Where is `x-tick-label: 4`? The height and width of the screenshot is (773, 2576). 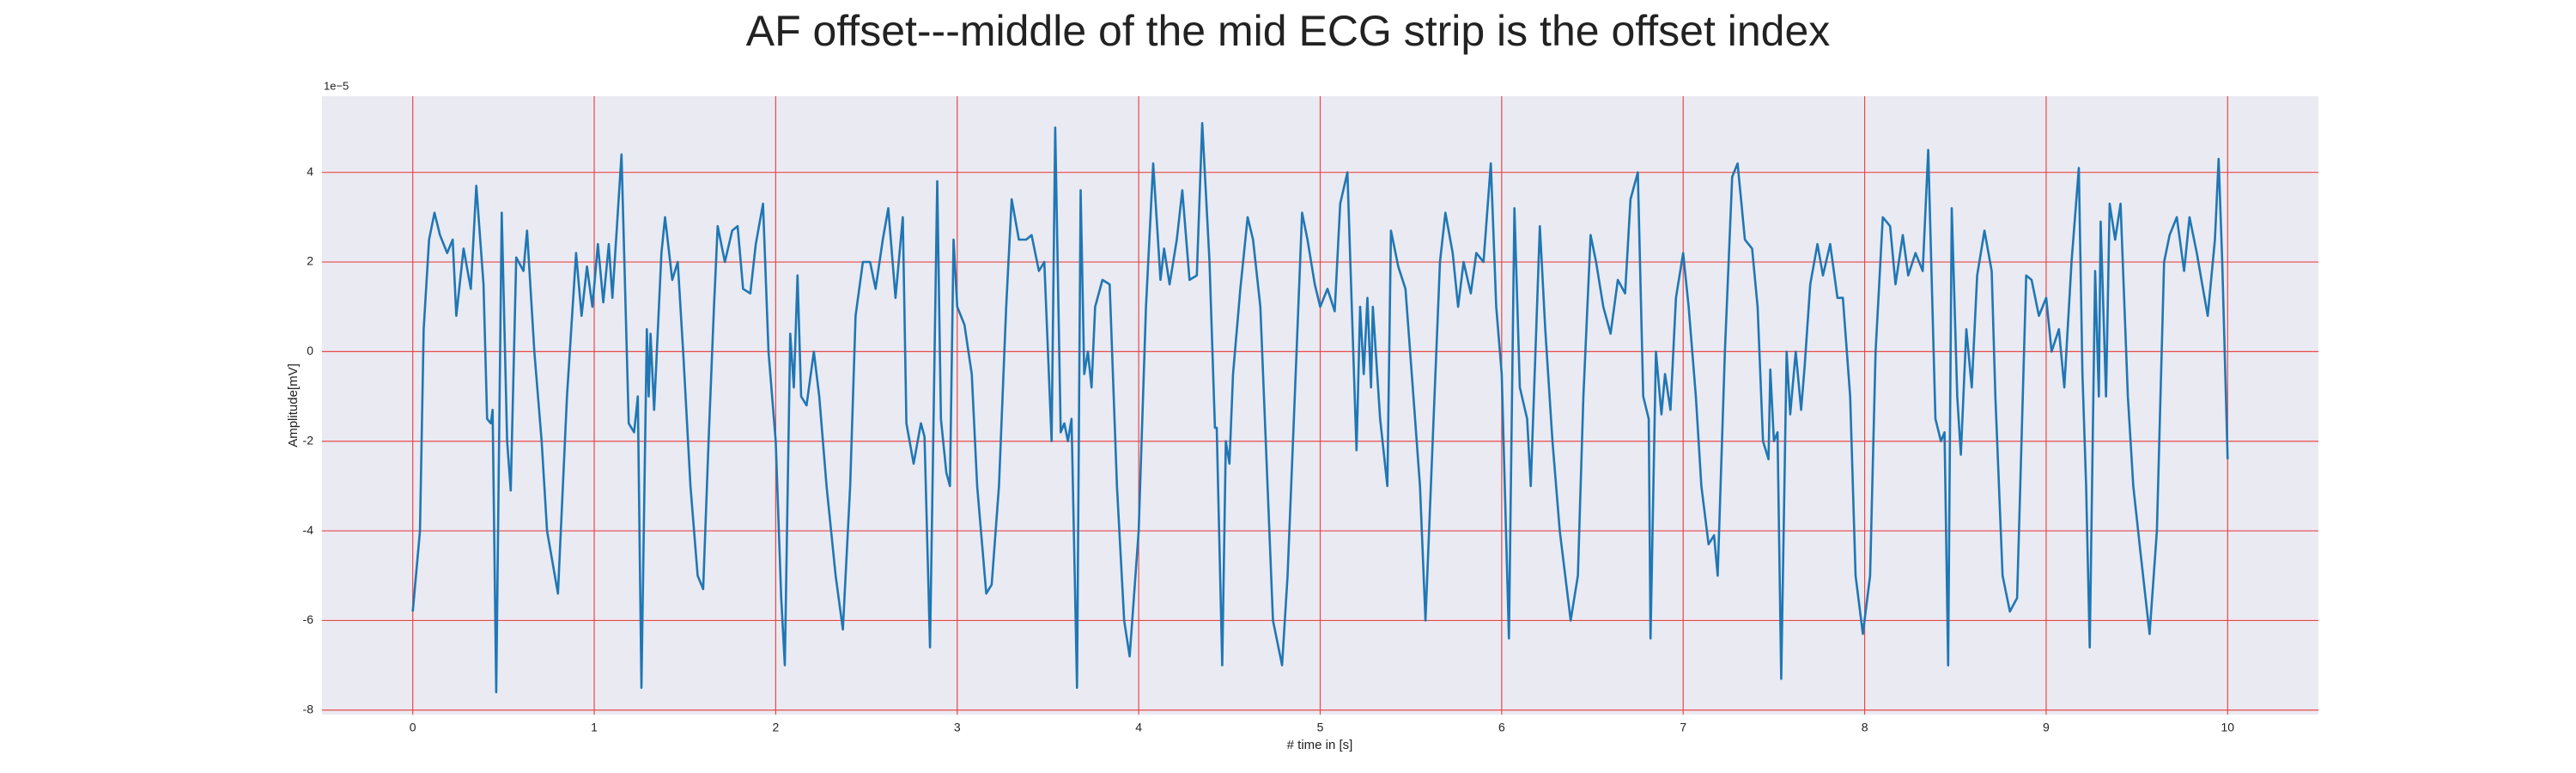 x-tick-label: 4 is located at coordinates (1138, 727).